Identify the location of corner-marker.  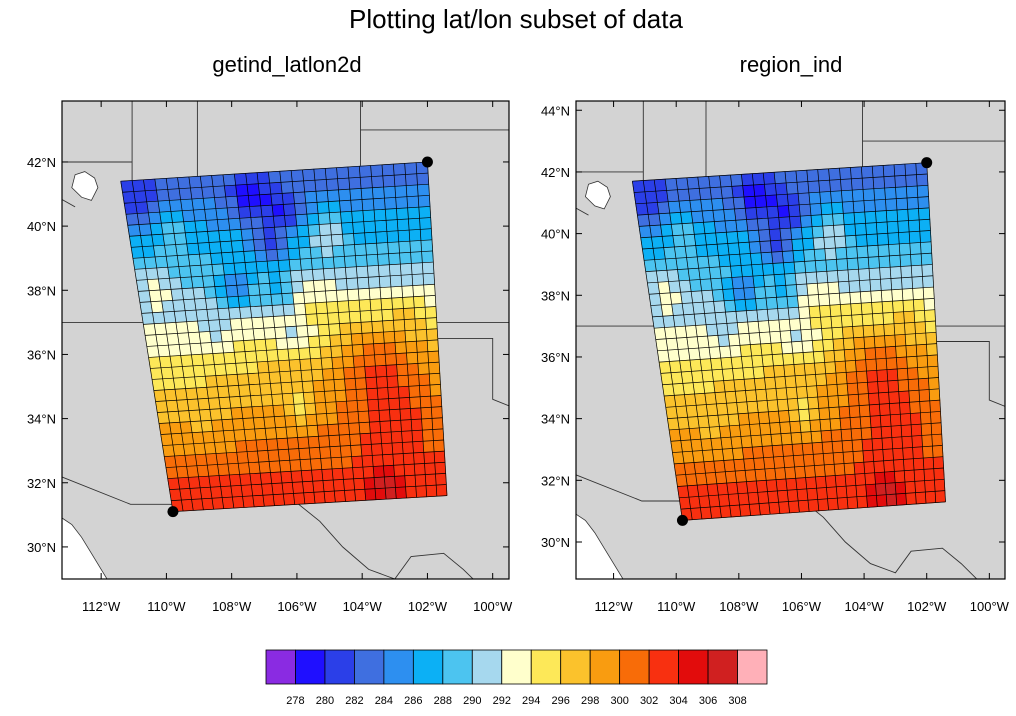
(427, 162).